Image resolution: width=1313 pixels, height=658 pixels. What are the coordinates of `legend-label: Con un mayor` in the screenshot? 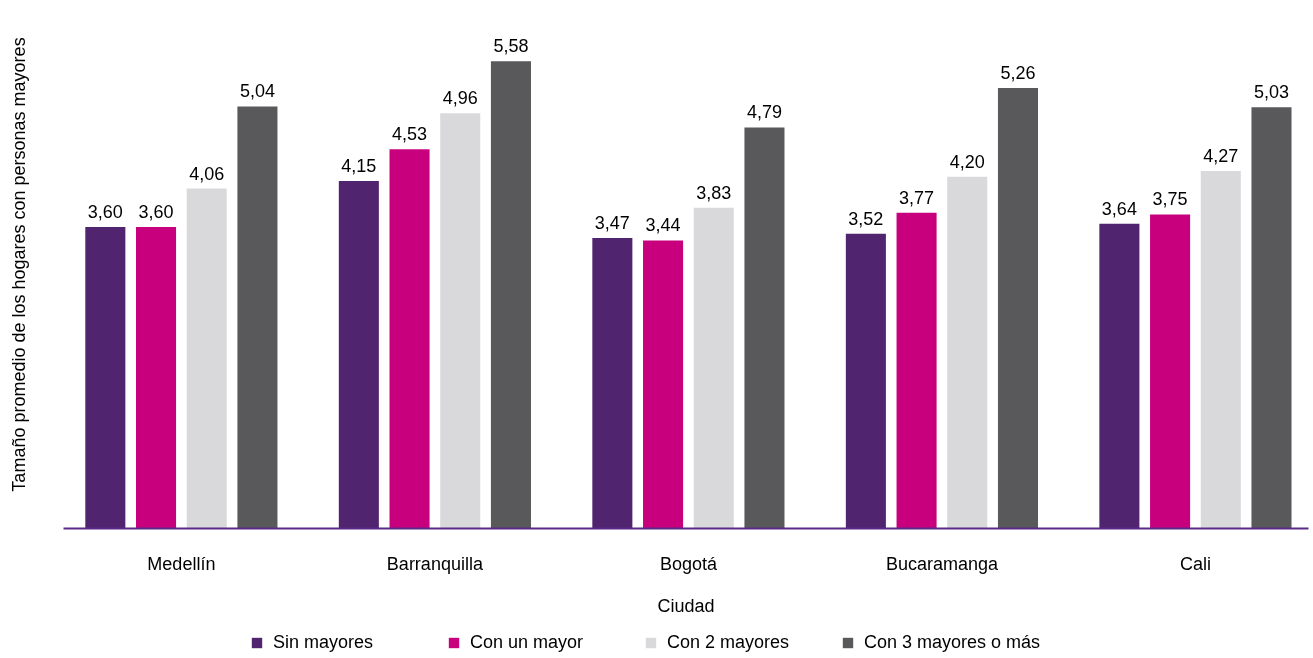 It's located at (527, 642).